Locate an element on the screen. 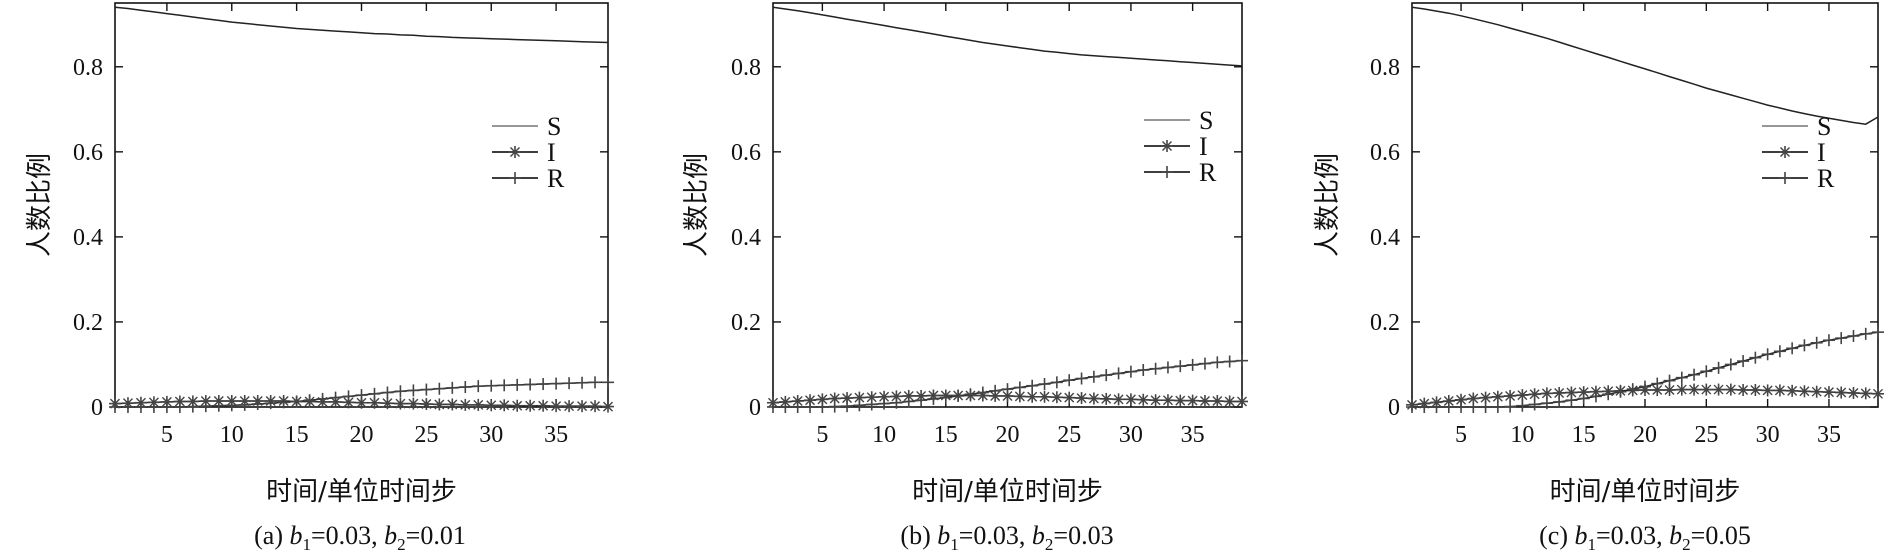 This screenshot has width=1890, height=555. legend-label-R: R is located at coordinates (1208, 172).